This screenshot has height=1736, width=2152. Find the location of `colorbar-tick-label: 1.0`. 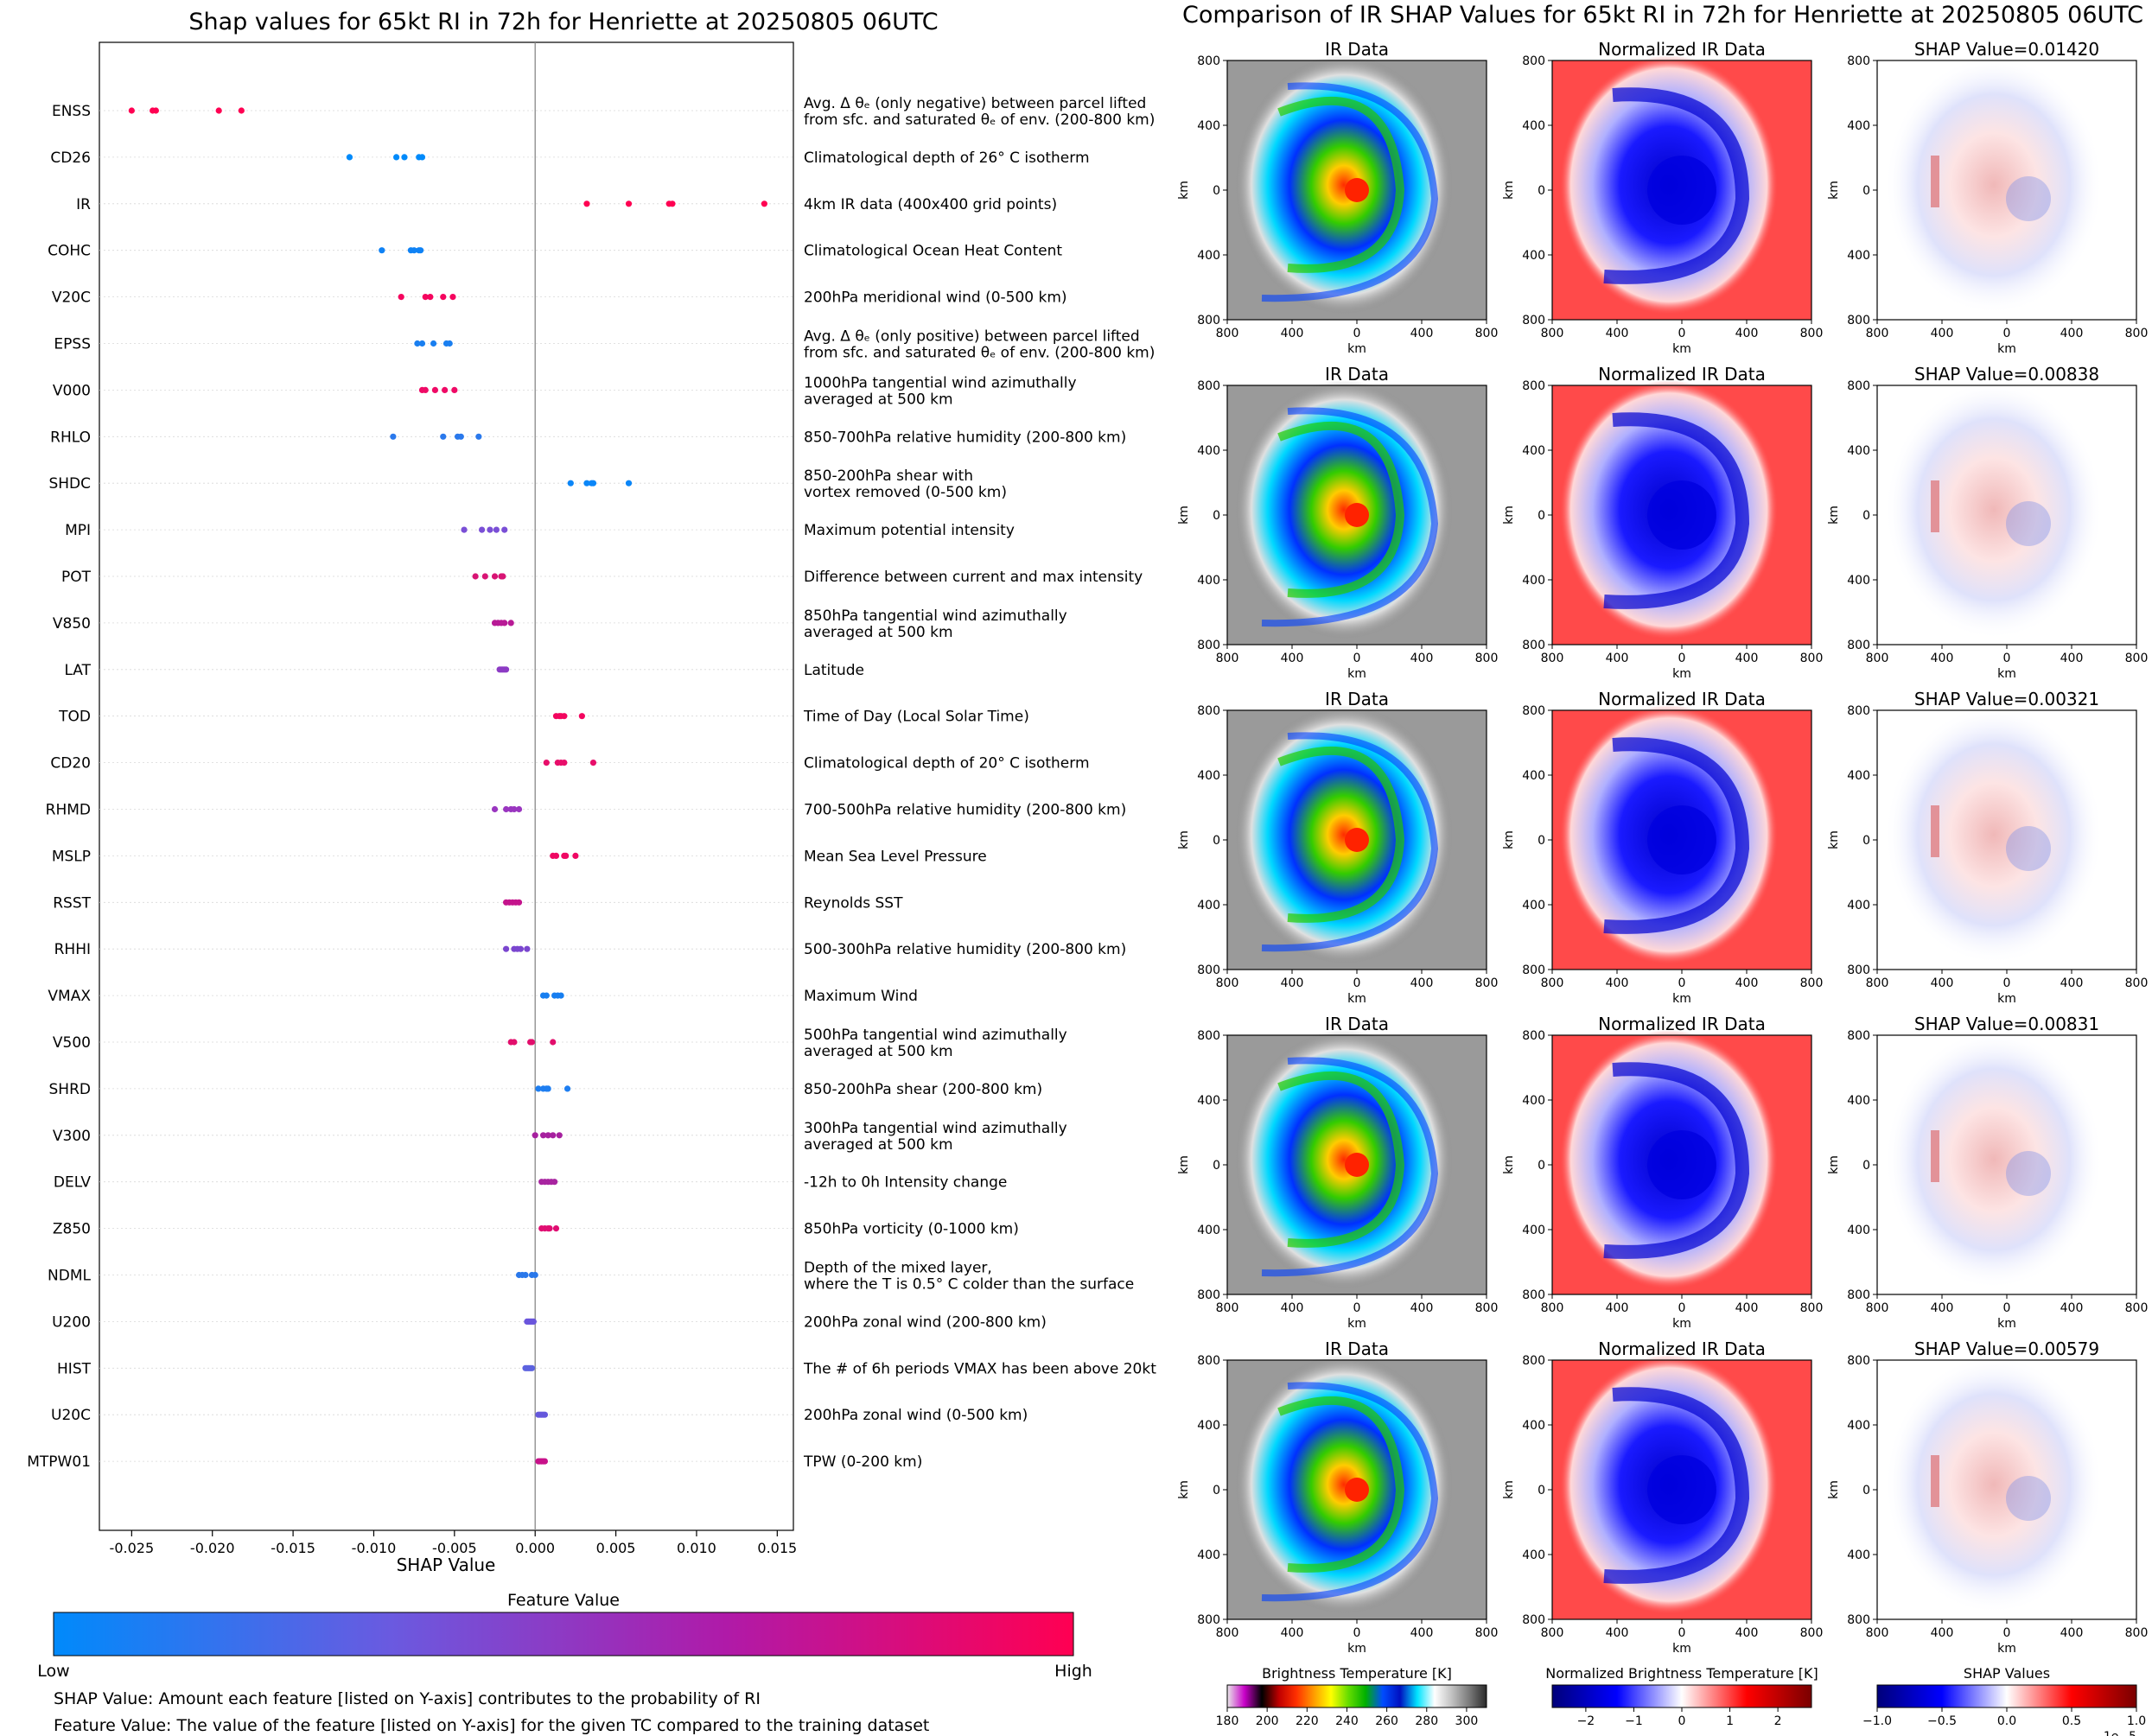

colorbar-tick-label: 1.0 is located at coordinates (2136, 1721).